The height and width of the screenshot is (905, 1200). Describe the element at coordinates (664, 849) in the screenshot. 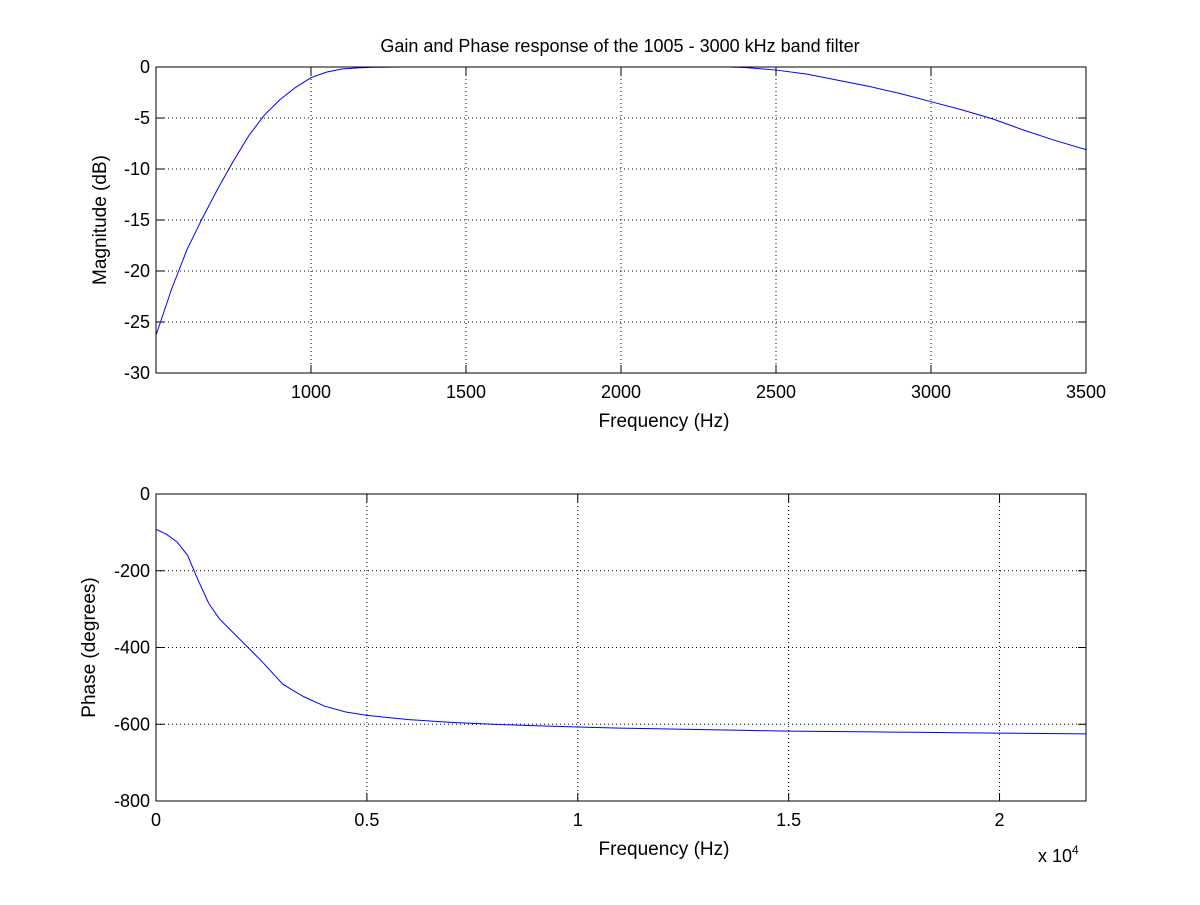

I see `plot2-x-axis-label: Frequency (Hz)` at that location.